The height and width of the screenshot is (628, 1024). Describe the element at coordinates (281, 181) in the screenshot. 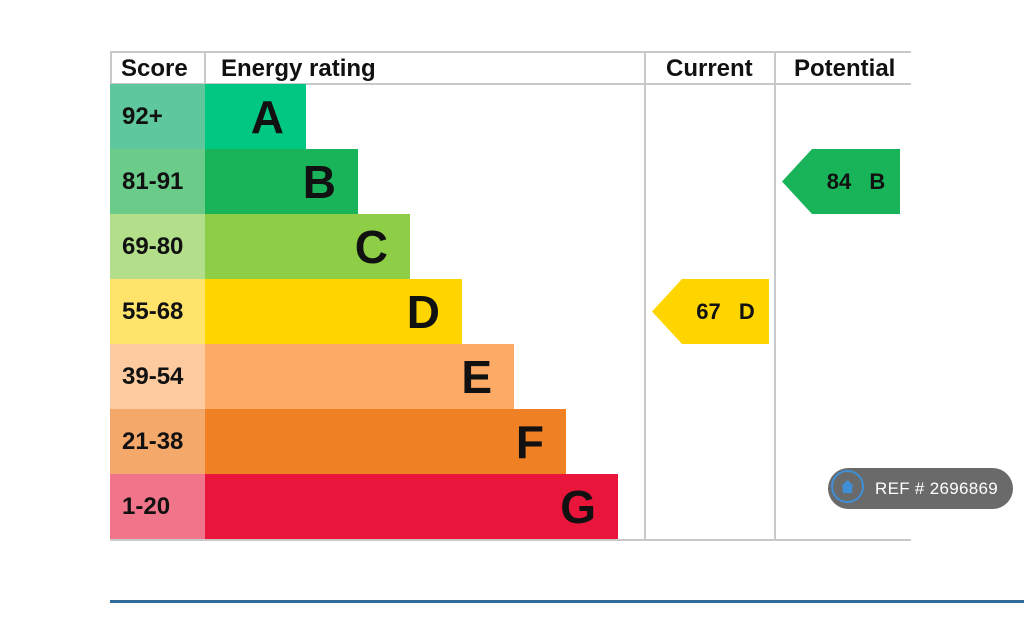

I see `rating-bar-b: B` at that location.